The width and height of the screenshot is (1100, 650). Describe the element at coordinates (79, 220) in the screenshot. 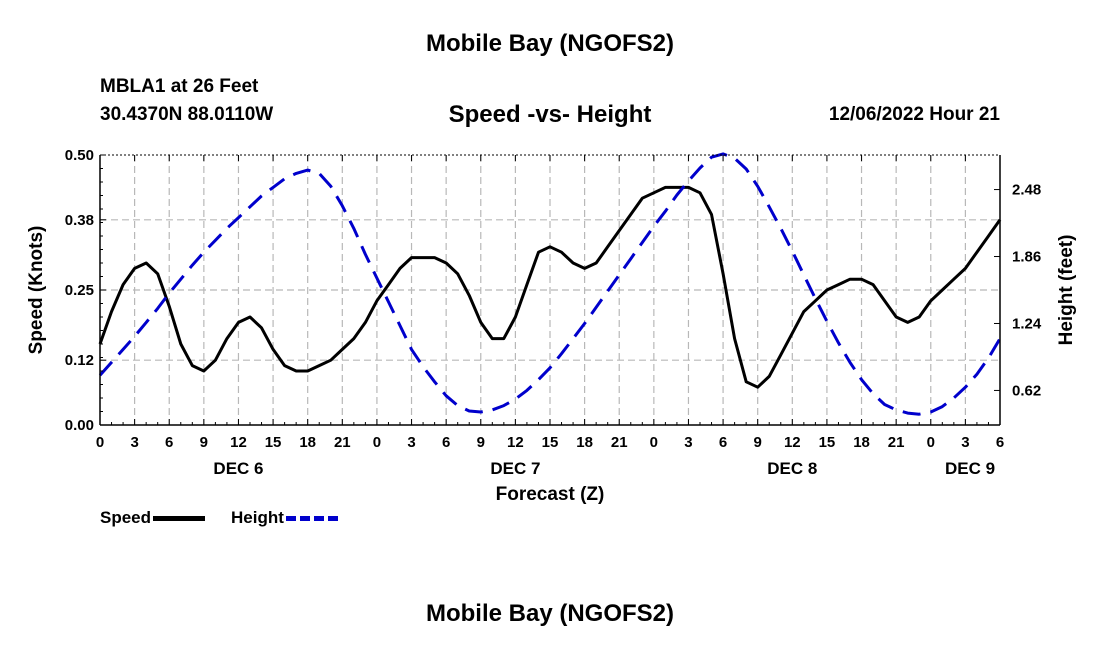

I see `y-left-tick-label: 0.38` at that location.